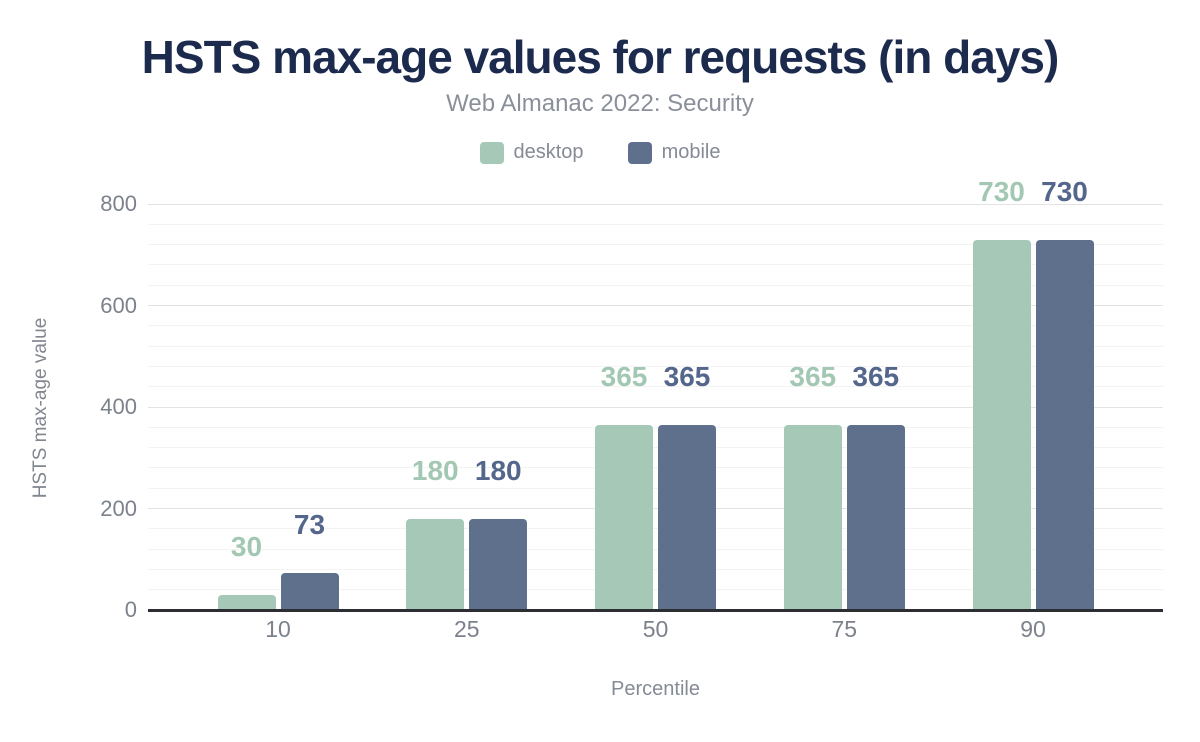 This screenshot has height=742, width=1200. What do you see at coordinates (466, 629) in the screenshot?
I see `x-tick-label: 25` at bounding box center [466, 629].